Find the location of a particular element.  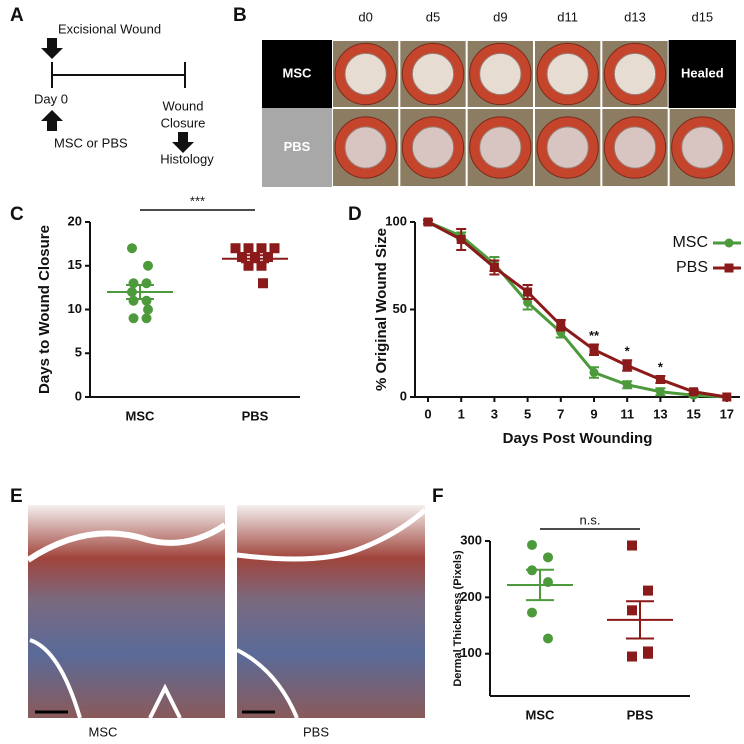

timeline-text: Day 0 is located at coordinates (51, 98).